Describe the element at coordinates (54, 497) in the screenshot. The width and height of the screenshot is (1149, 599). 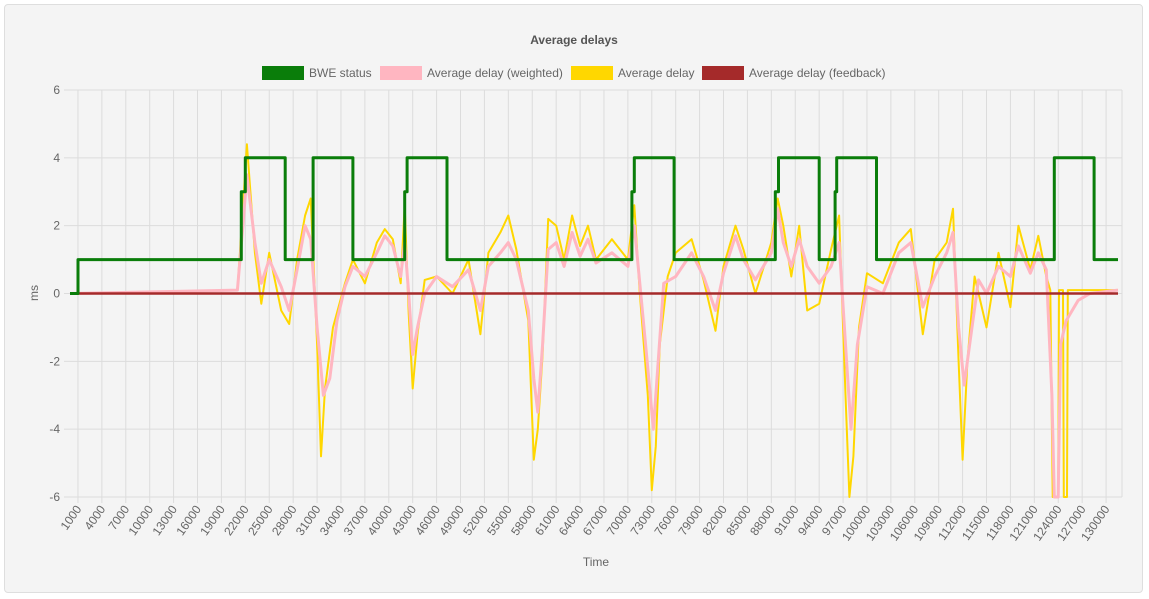
I see `y-tick-label: -6` at that location.